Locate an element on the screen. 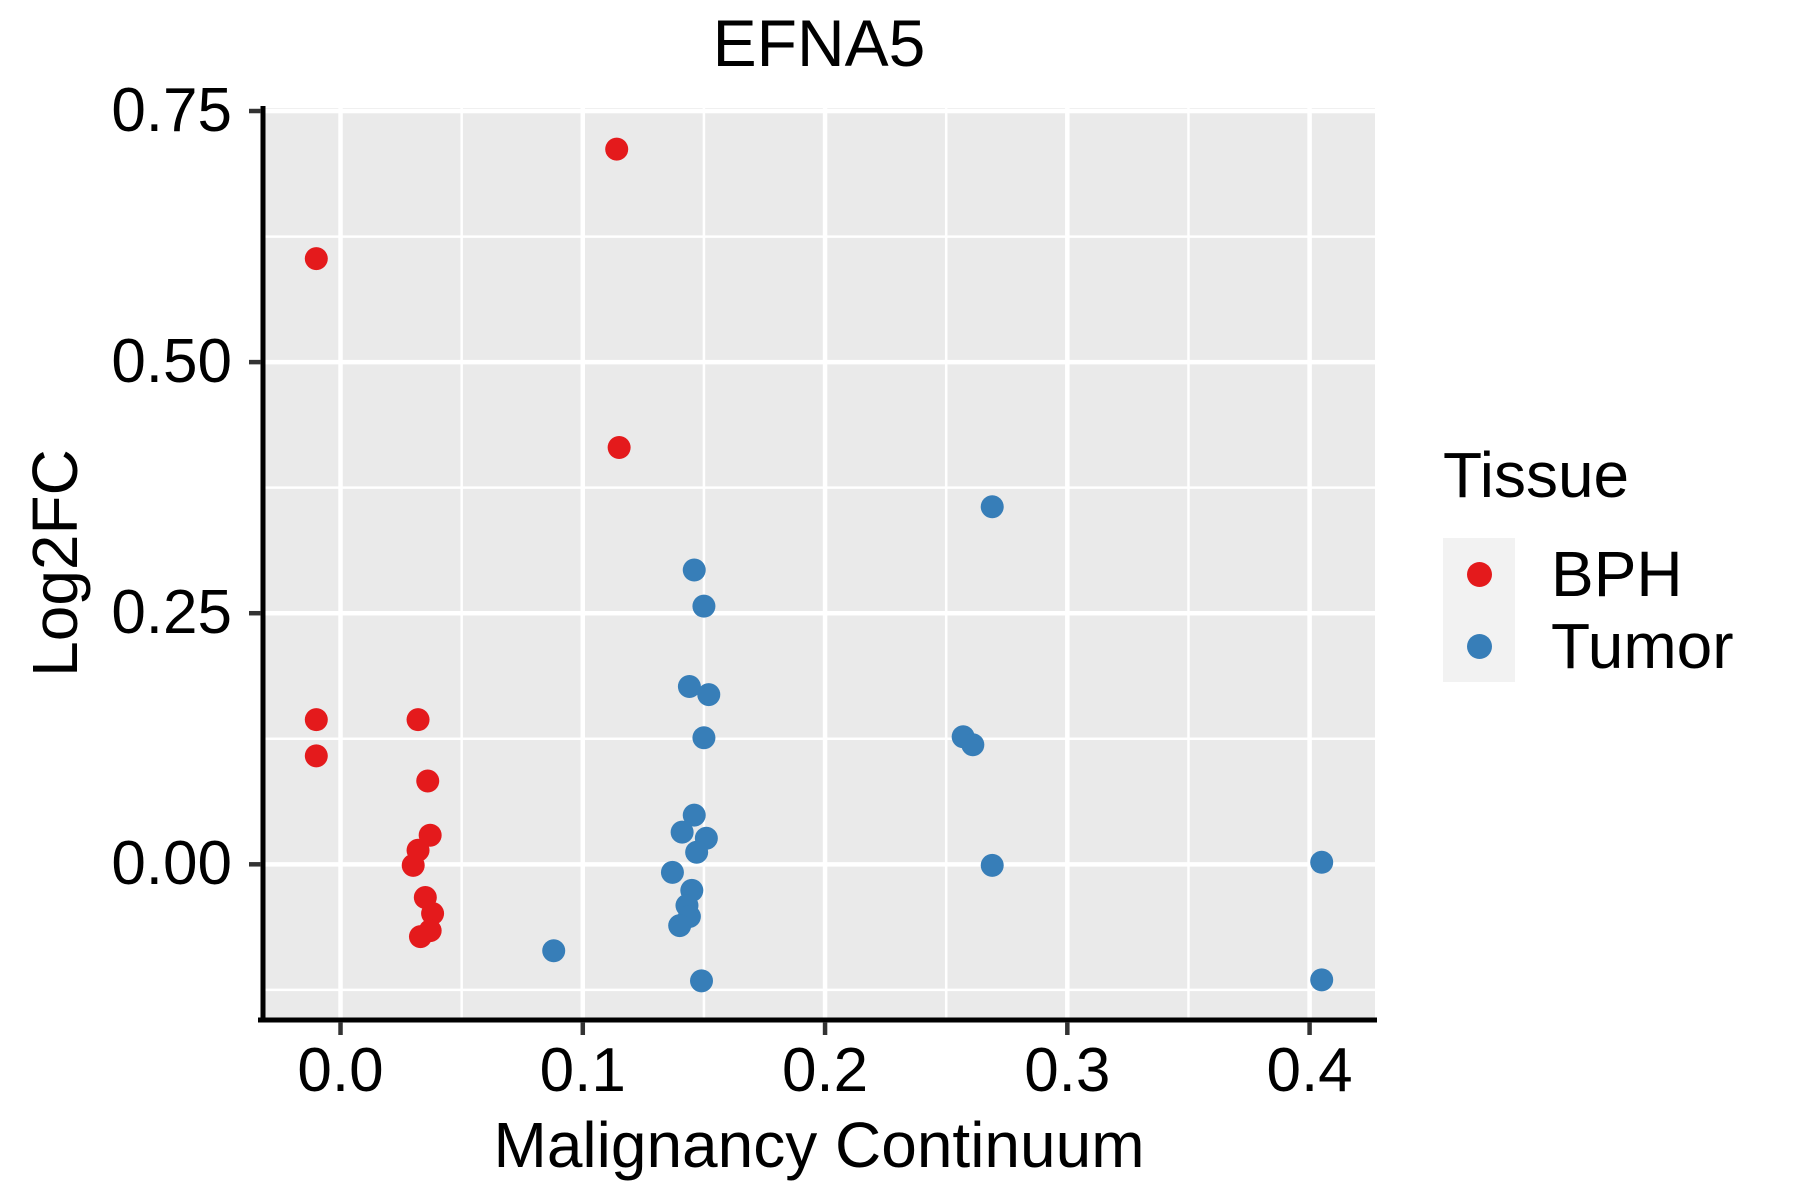  y-tick-label: 0.00 is located at coordinates (171, 864).